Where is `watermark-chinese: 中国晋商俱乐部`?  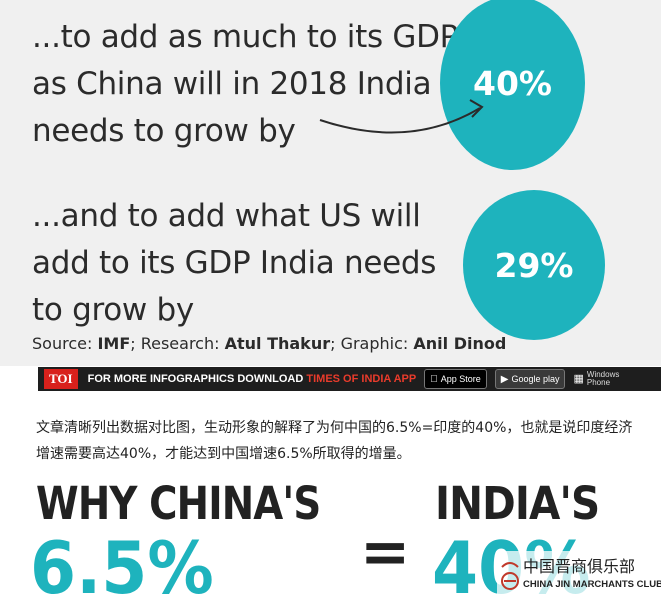
watermark-chinese: 中国晋商俱乐部 is located at coordinates (579, 566).